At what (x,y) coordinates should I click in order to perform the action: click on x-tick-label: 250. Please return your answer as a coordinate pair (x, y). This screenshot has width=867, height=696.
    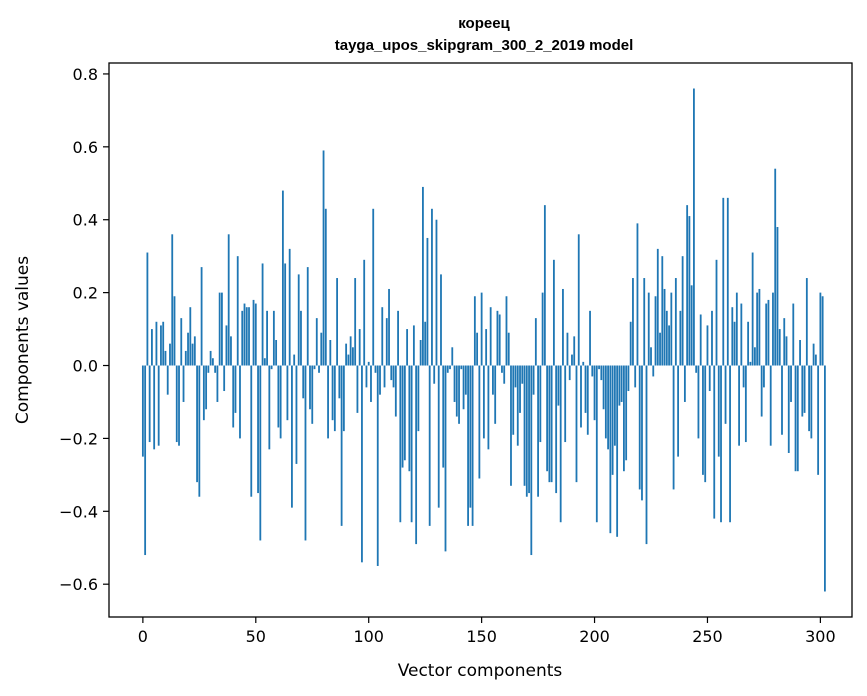
    Looking at the image, I should click on (707, 636).